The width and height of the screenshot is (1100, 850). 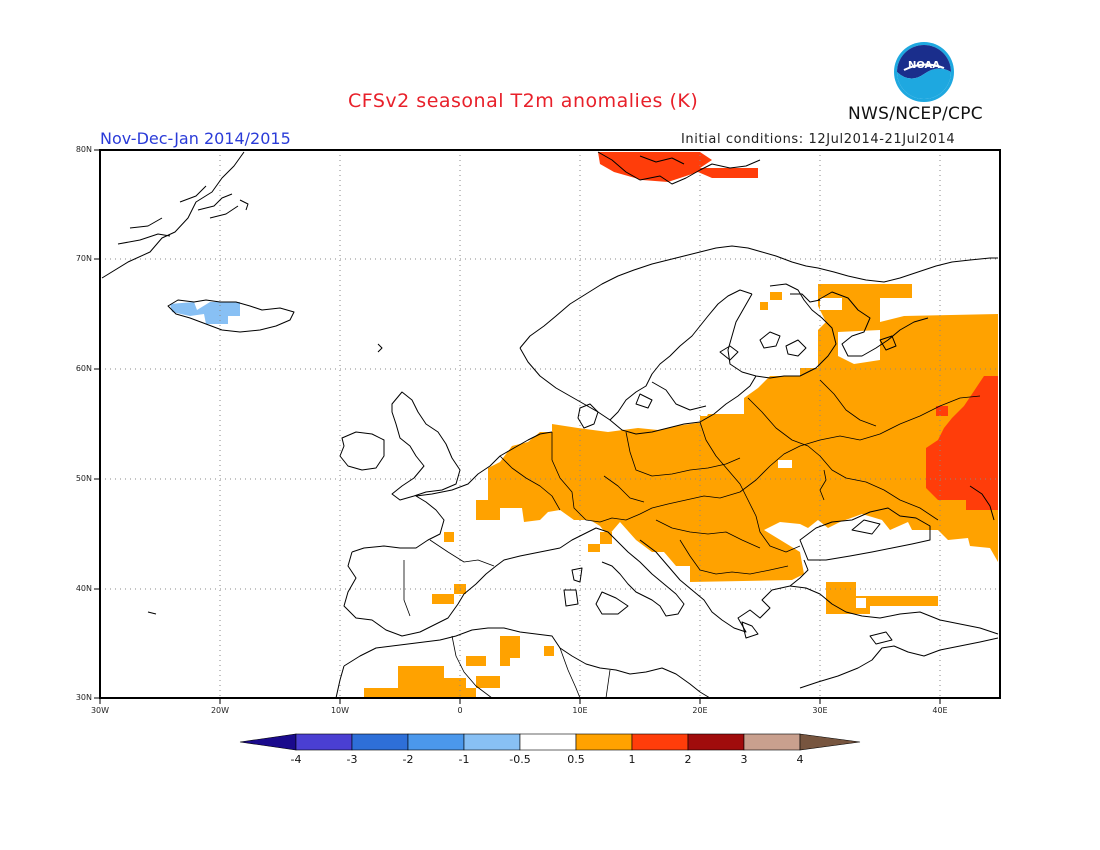 I want to click on colorbar-label-3: 3, so click(x=744, y=759).